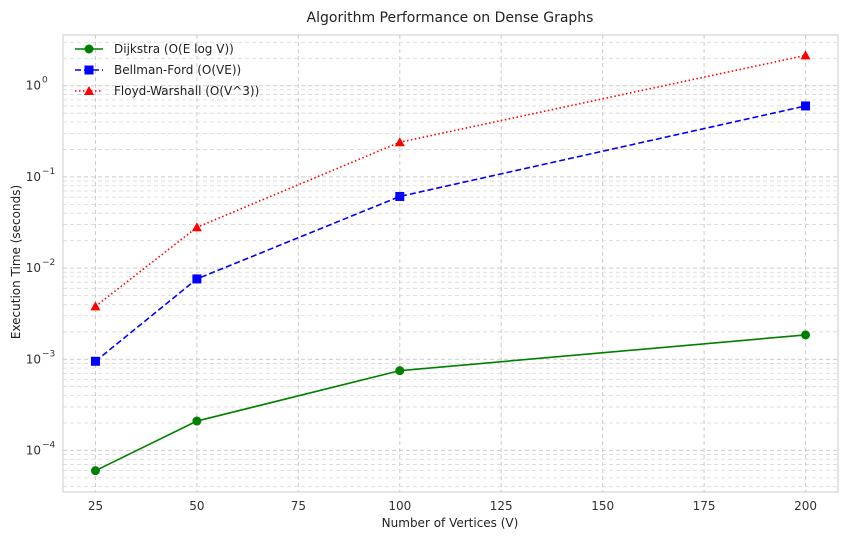  I want to click on y-tick-exponent: −2, so click(48, 263).